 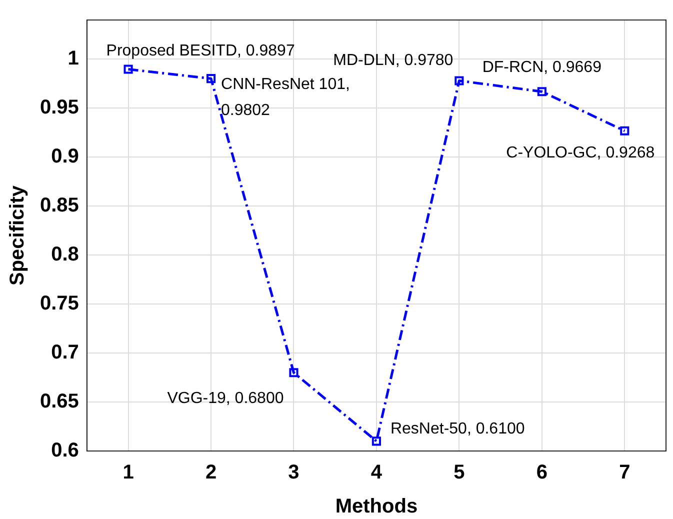 What do you see at coordinates (285, 97) in the screenshot?
I see `annotation: CNN-ResNet 101, 0.9802` at bounding box center [285, 97].